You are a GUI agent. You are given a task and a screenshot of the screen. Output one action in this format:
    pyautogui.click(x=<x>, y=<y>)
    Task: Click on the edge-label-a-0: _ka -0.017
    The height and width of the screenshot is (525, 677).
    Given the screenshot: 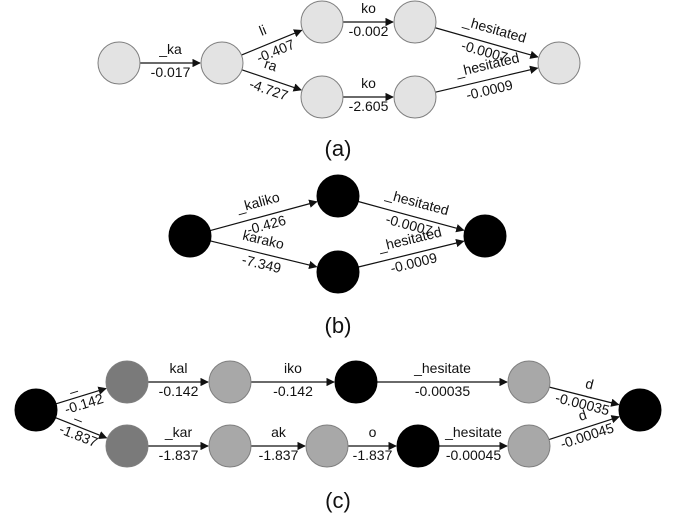 What is the action you would take?
    pyautogui.click(x=171, y=60)
    